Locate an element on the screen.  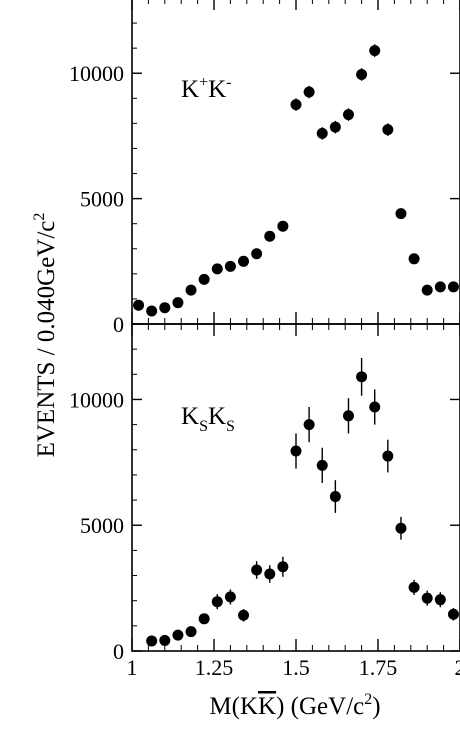
y-axis-label: EVENTS / 0.040GeV/c2 is located at coordinates (45, 335).